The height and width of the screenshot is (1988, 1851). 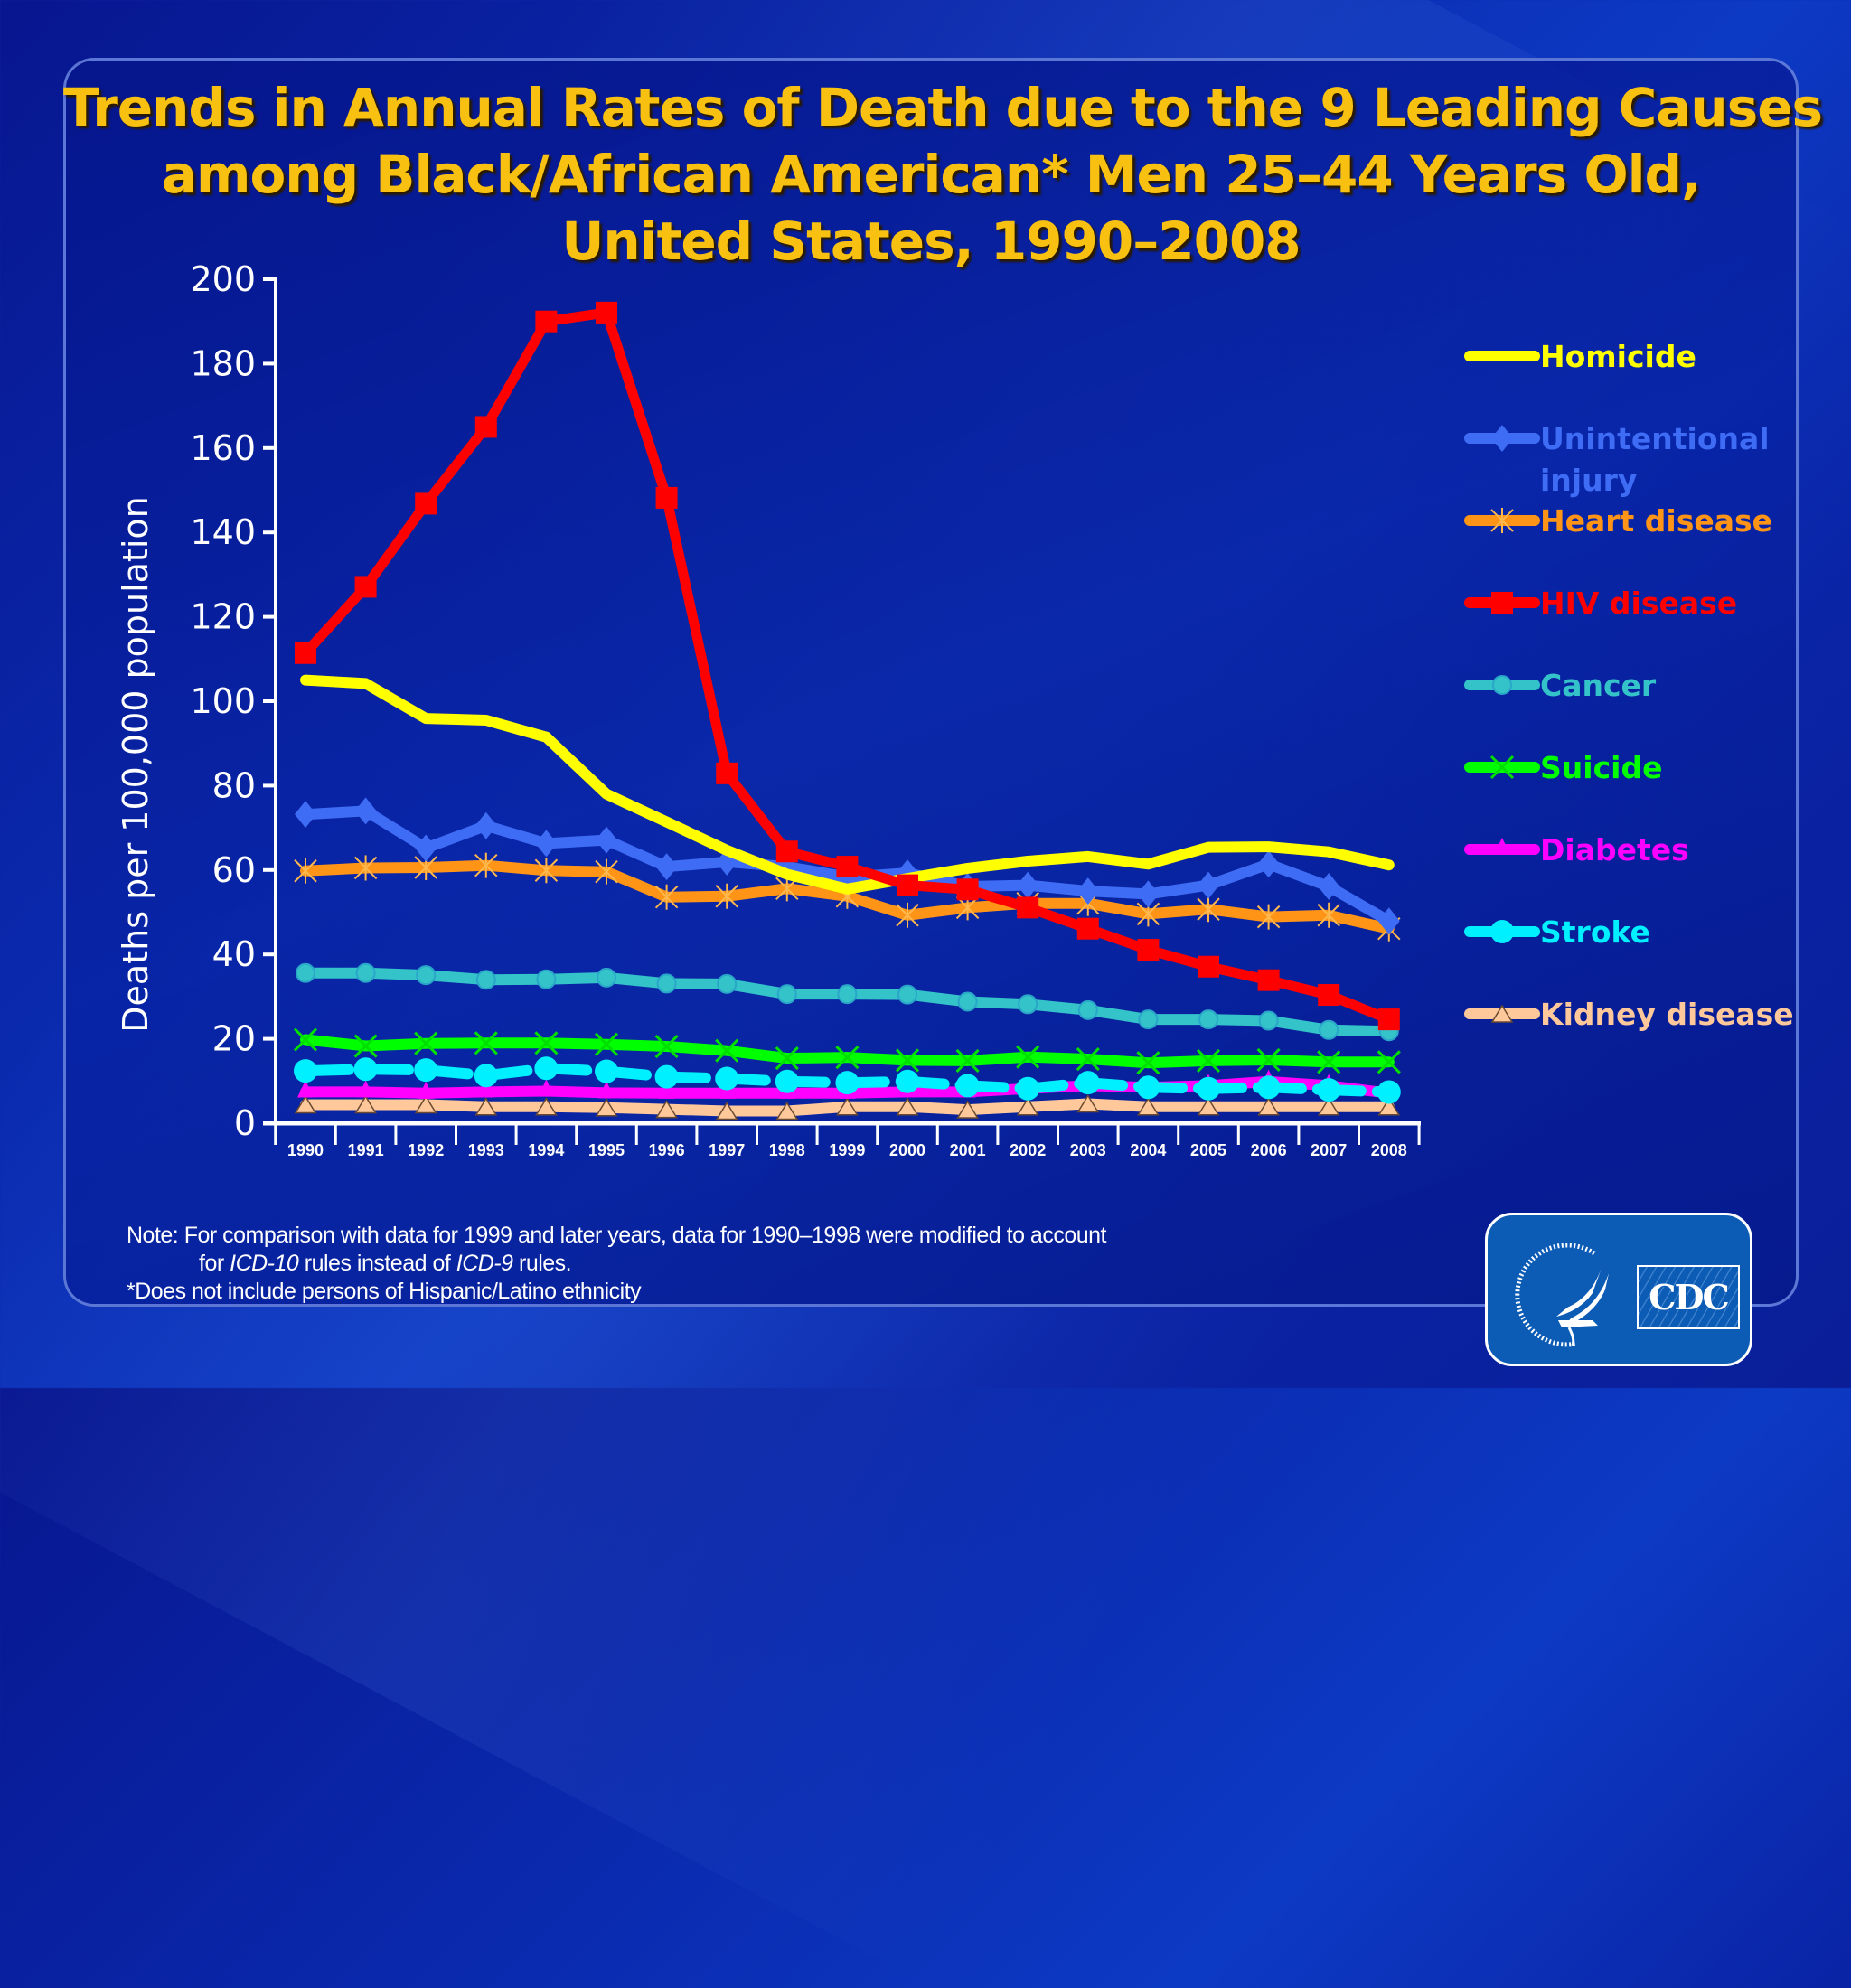 I want to click on legend-label: HIV disease, so click(x=1639, y=603).